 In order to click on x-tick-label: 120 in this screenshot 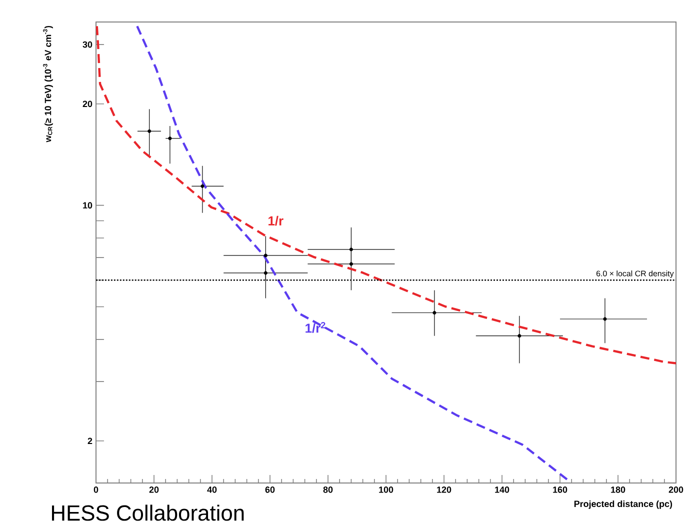, I will do `click(444, 489)`.